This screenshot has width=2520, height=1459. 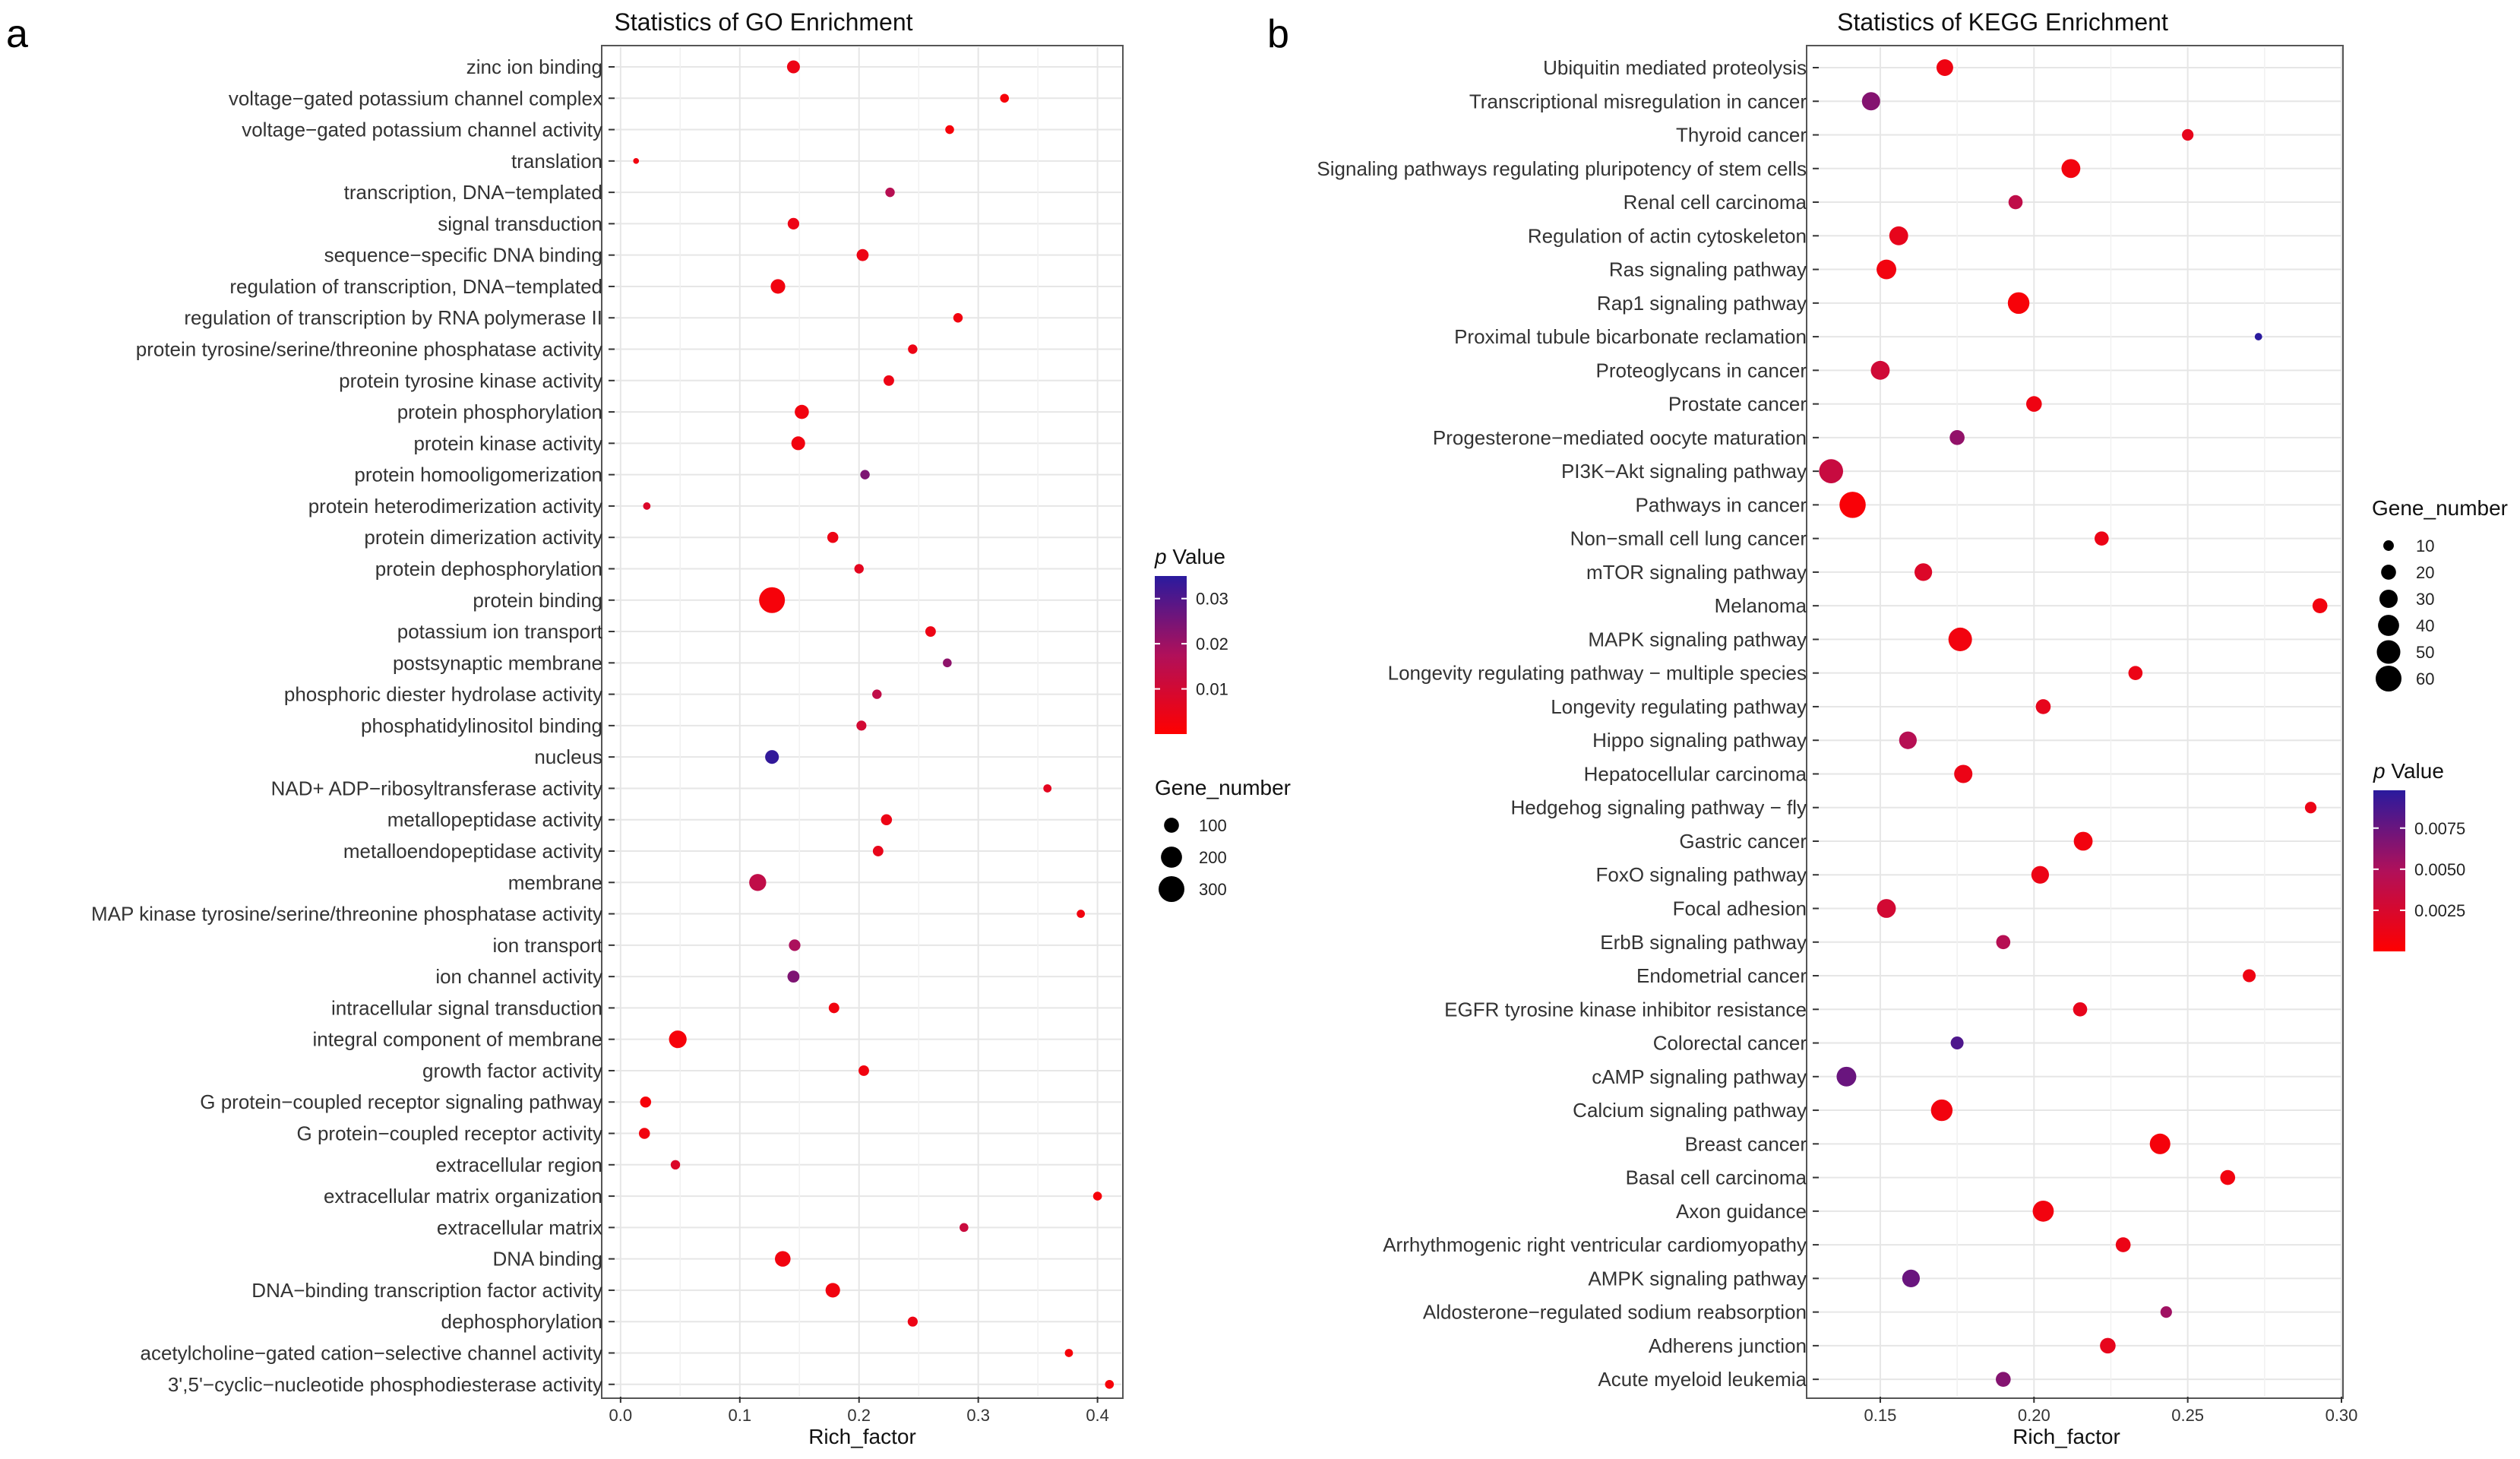 I want to click on y-tick-label: extracellular region, so click(x=518, y=1165).